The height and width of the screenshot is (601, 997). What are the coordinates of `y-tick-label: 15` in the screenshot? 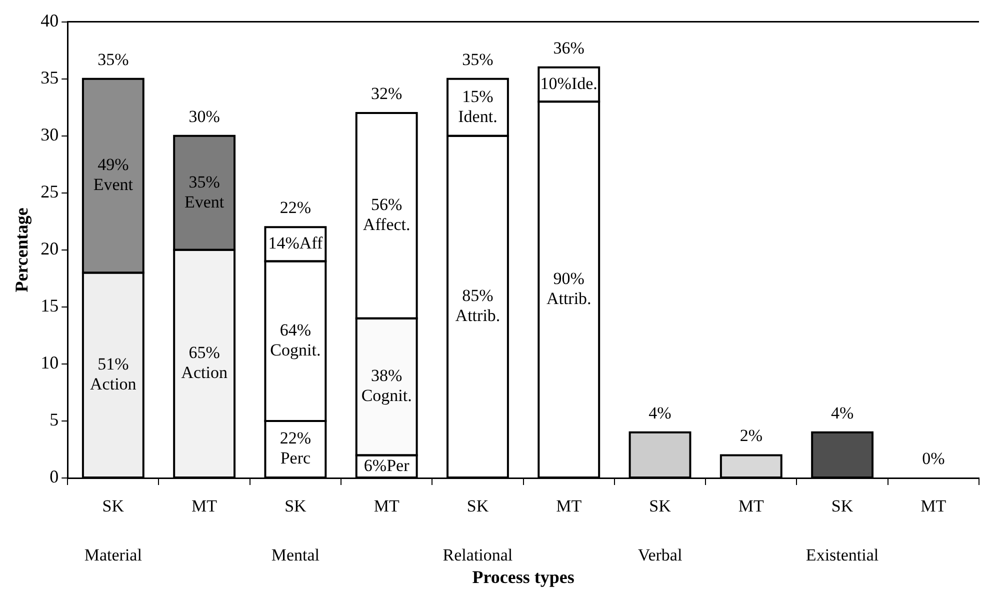 It's located at (49, 306).